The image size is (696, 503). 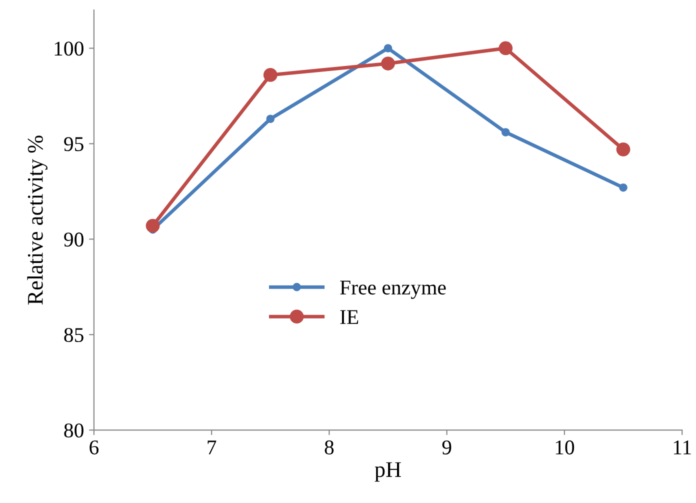 What do you see at coordinates (393, 289) in the screenshot?
I see `legend-label: Free enzyme` at bounding box center [393, 289].